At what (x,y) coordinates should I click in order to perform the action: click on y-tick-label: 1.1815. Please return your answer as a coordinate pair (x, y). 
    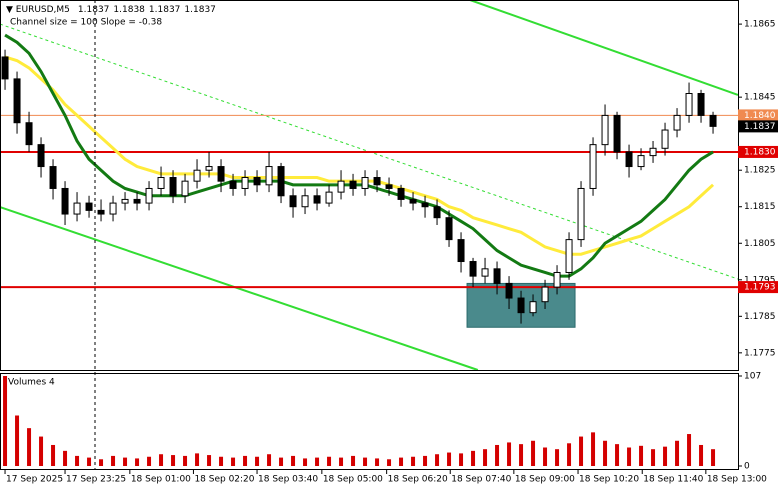
    Looking at the image, I should click on (760, 207).